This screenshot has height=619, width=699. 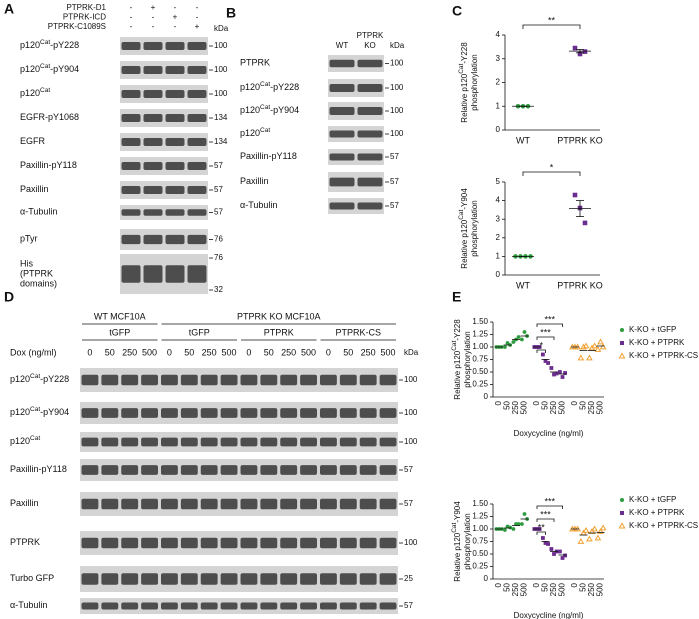 I want to click on y-tick-label: 1.25, so click(x=480, y=516).